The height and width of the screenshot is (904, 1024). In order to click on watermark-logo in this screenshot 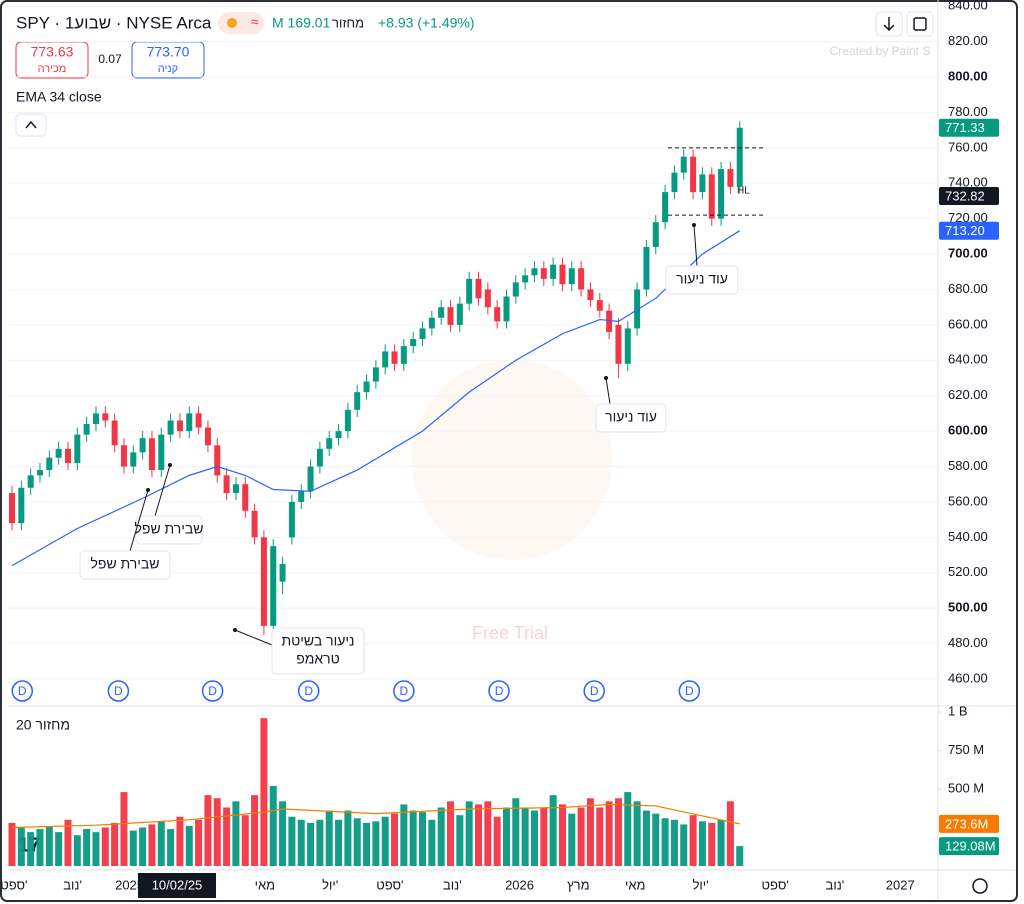, I will do `click(512, 460)`.